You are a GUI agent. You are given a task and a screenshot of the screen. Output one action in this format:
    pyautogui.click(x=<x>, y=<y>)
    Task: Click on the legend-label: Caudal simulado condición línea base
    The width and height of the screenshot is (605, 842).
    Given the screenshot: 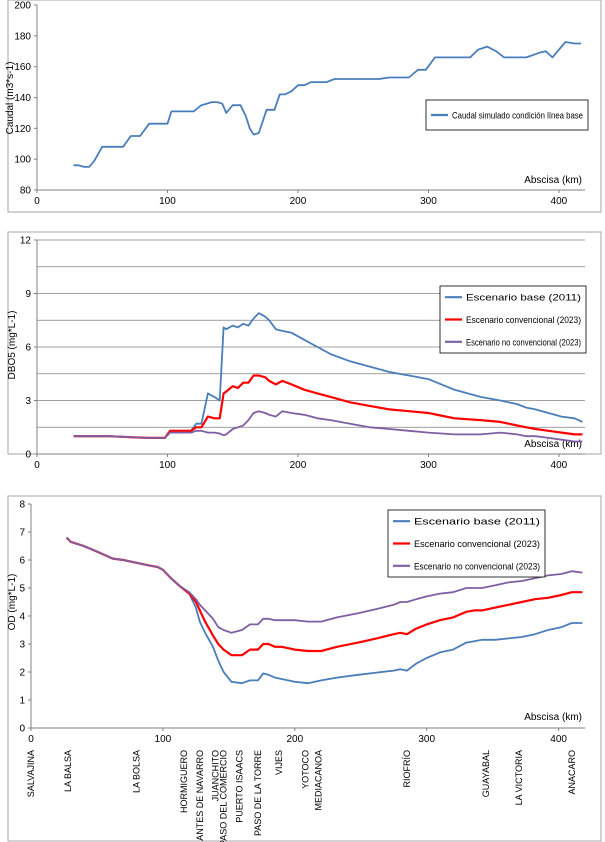 What is the action you would take?
    pyautogui.click(x=517, y=116)
    